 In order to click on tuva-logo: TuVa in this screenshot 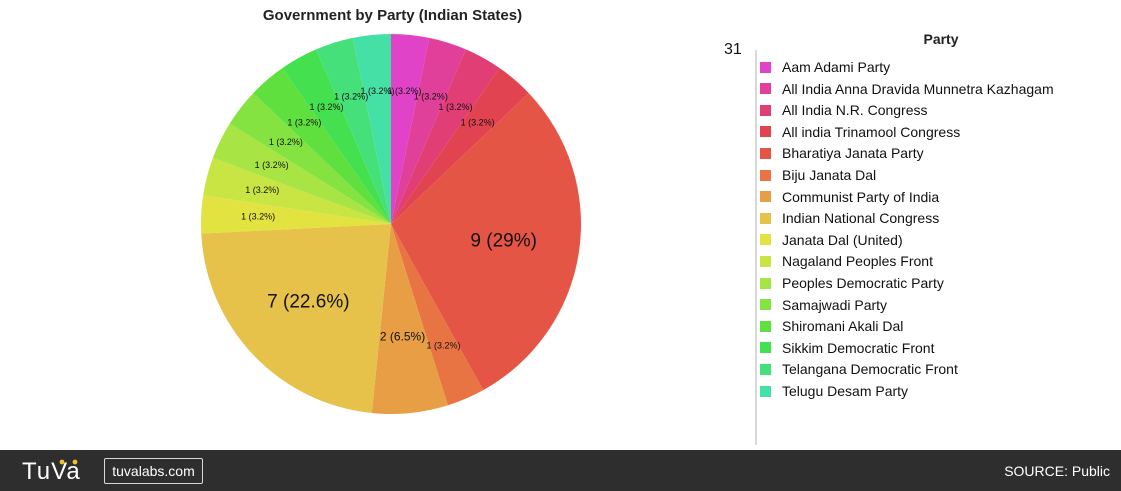, I will do `click(53, 470)`.